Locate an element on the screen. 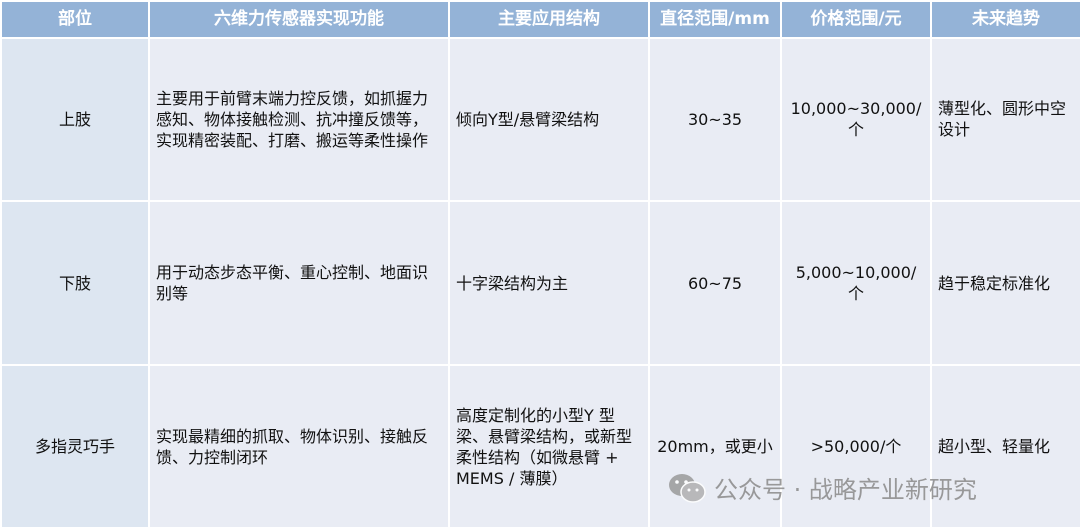  header-part: 部位 is located at coordinates (75, 20).